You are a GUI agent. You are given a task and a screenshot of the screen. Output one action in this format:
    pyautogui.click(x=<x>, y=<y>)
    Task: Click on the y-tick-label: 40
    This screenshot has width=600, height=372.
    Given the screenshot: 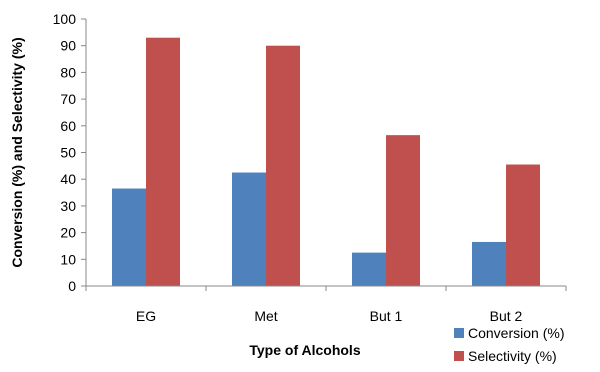 What is the action you would take?
    pyautogui.click(x=68, y=179)
    